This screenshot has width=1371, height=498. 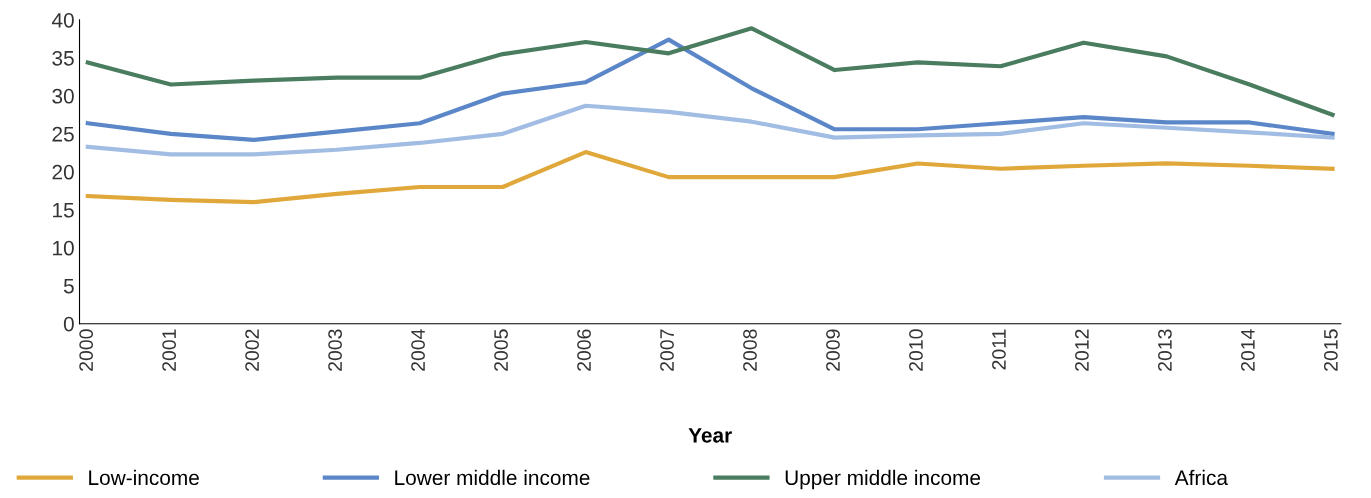 I want to click on y-tick-label: 0, so click(x=68, y=324).